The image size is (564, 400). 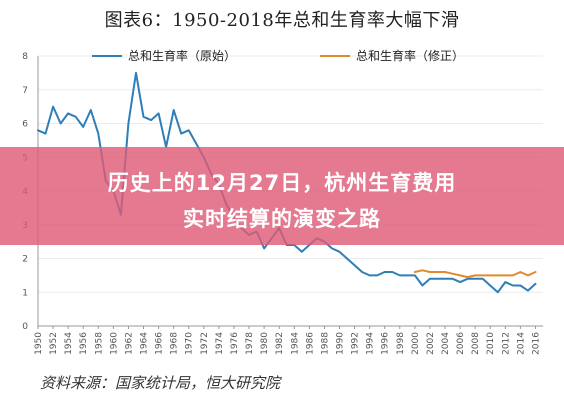 I want to click on x-tick-label: 1986, so click(x=310, y=343).